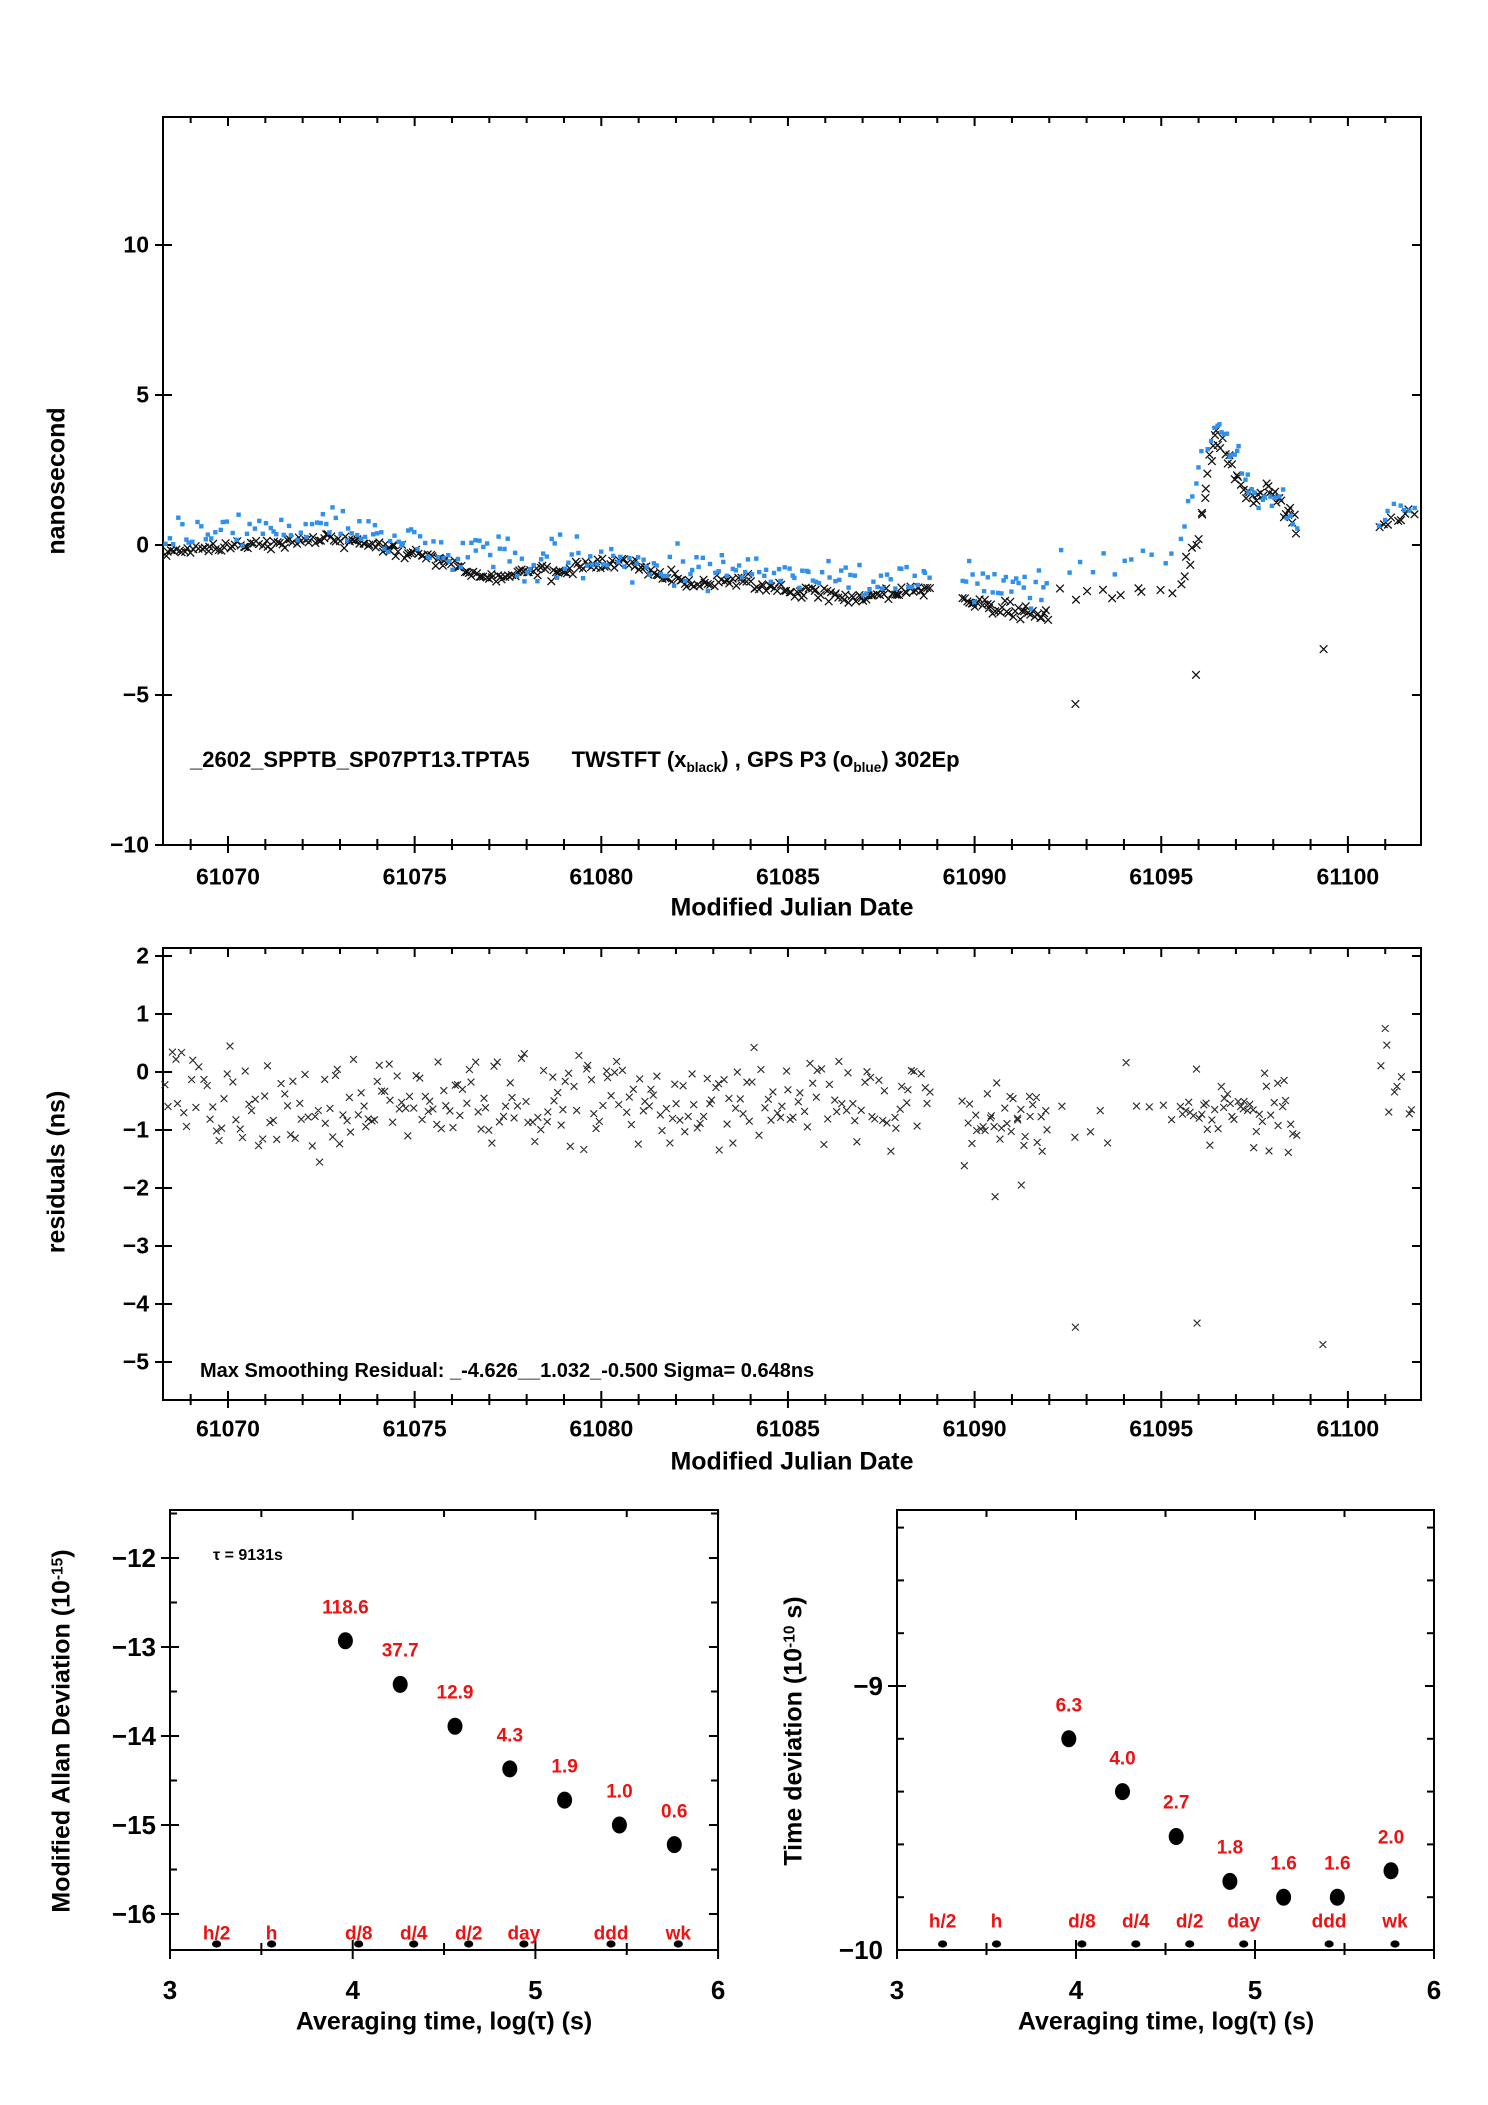 The height and width of the screenshot is (2105, 1488). I want to click on mdev-unit-label: d/4, so click(413, 1934).